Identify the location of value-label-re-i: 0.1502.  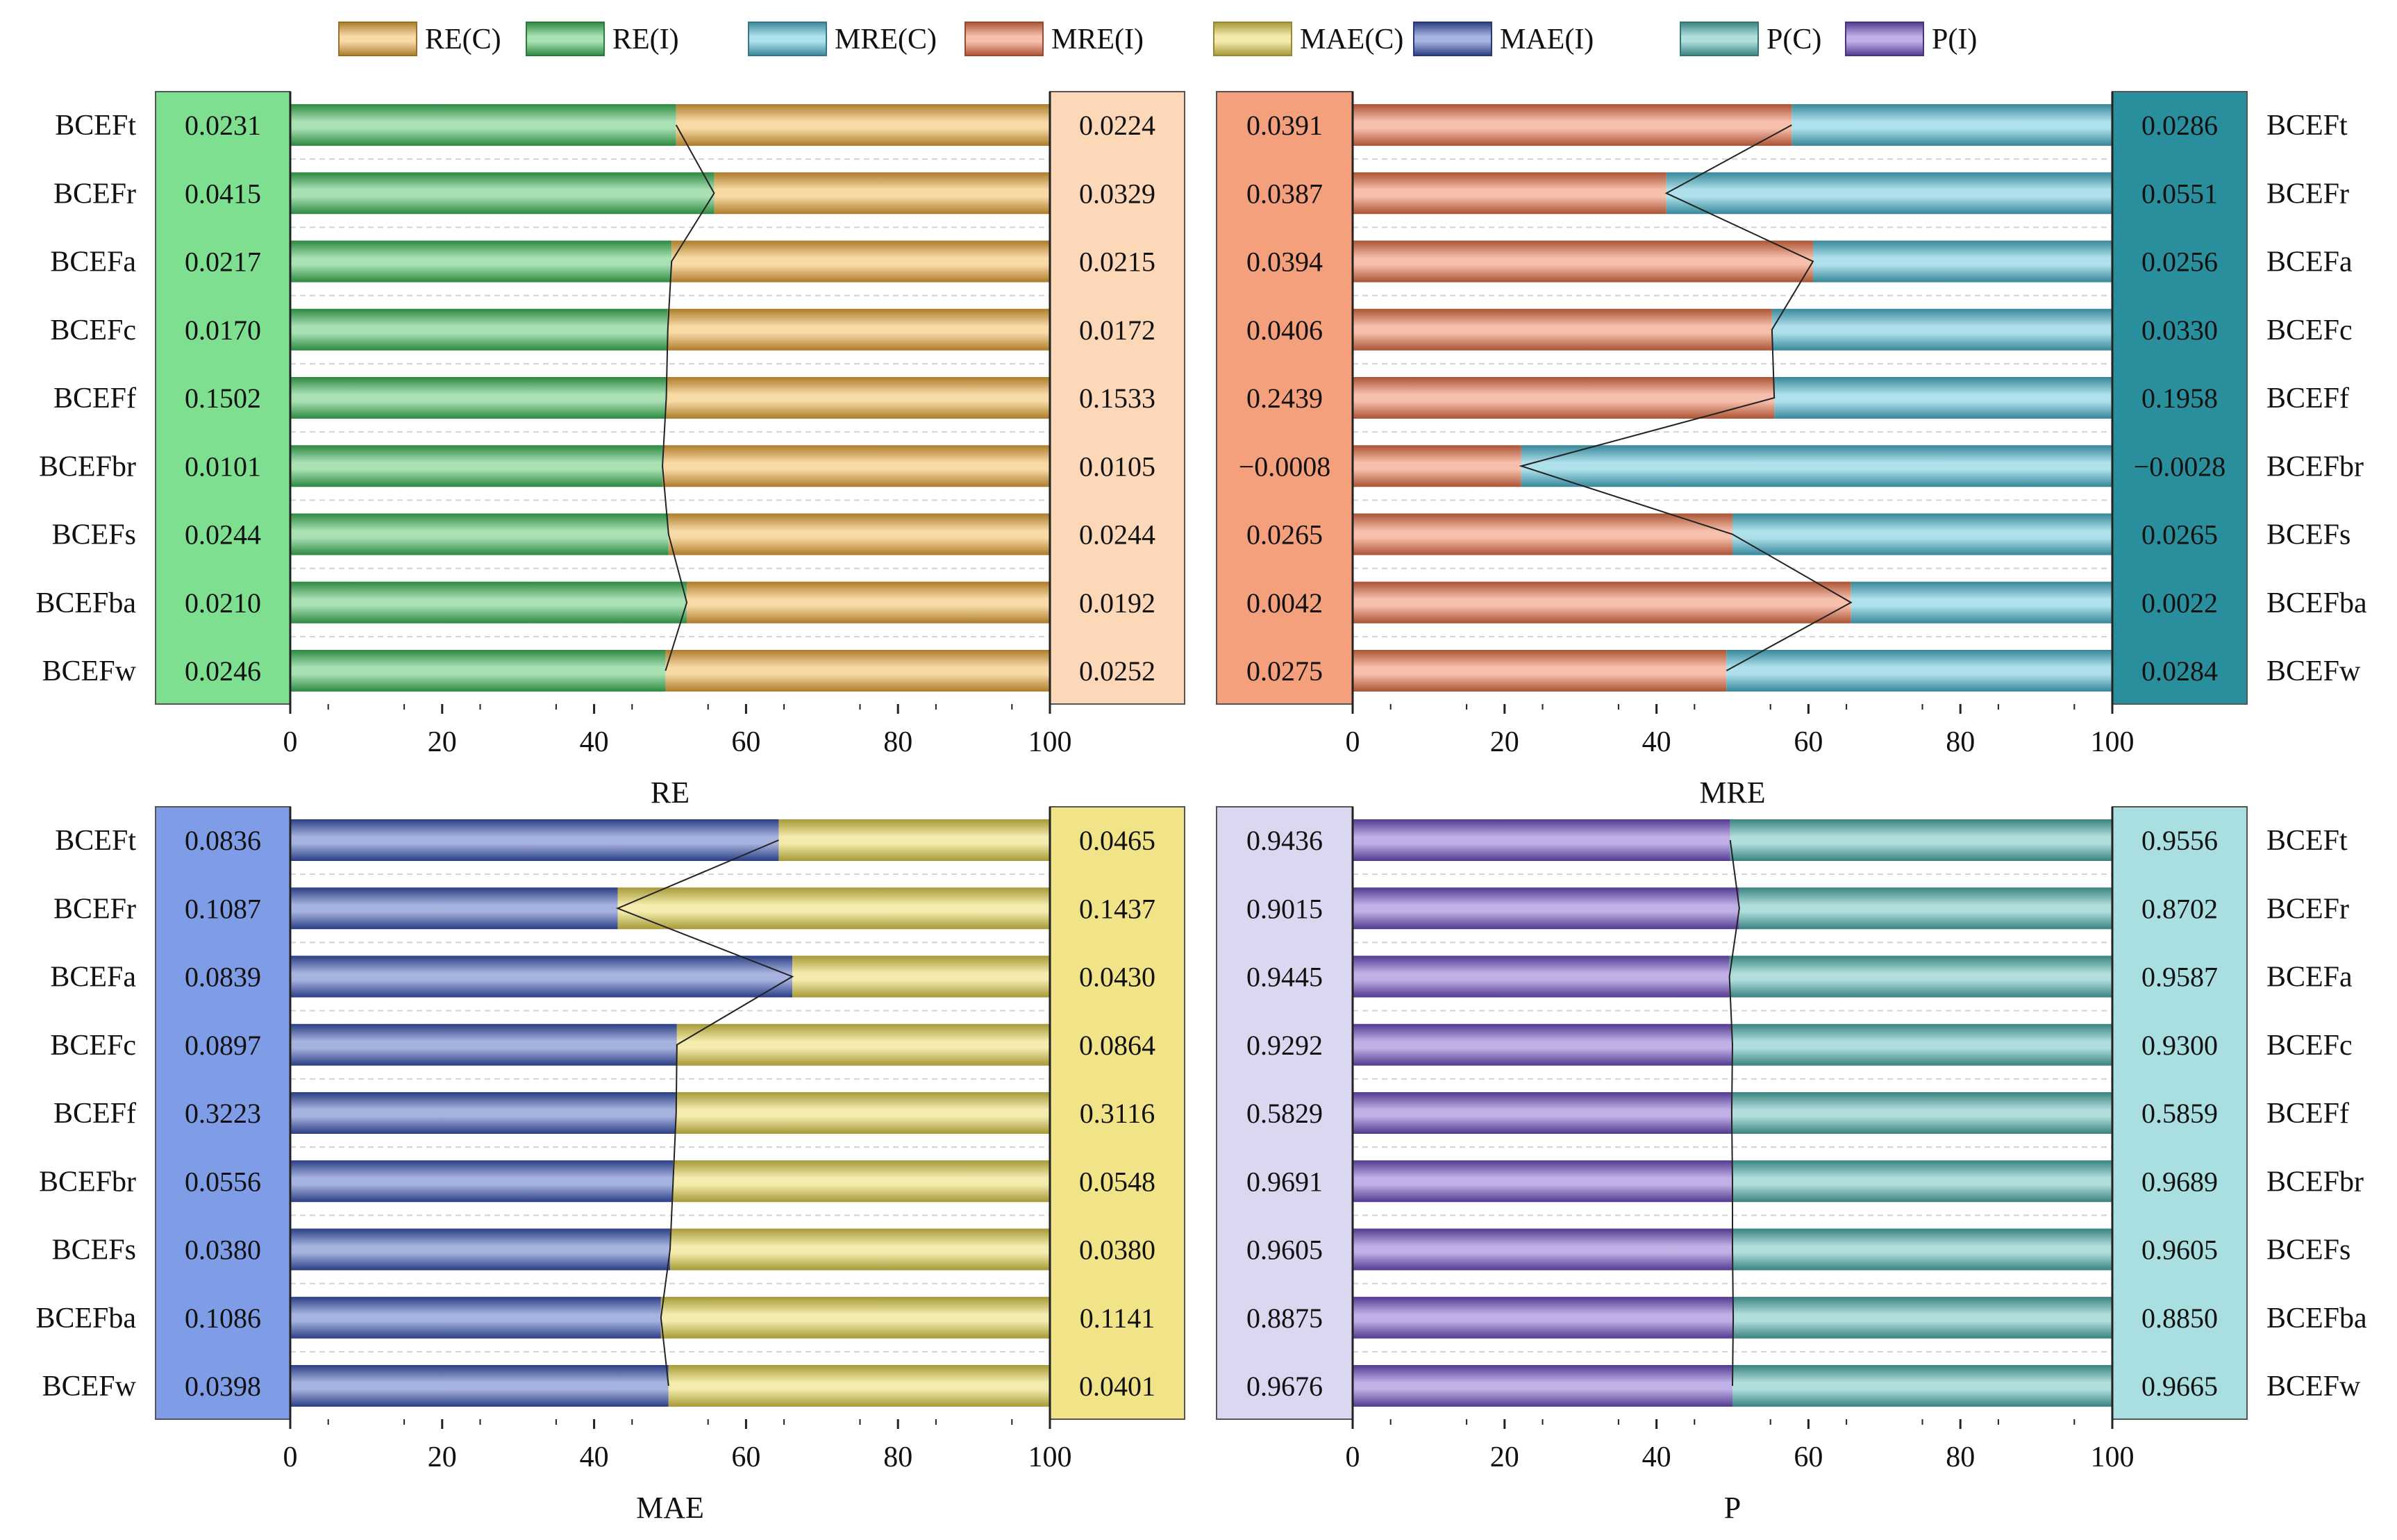
(223, 399).